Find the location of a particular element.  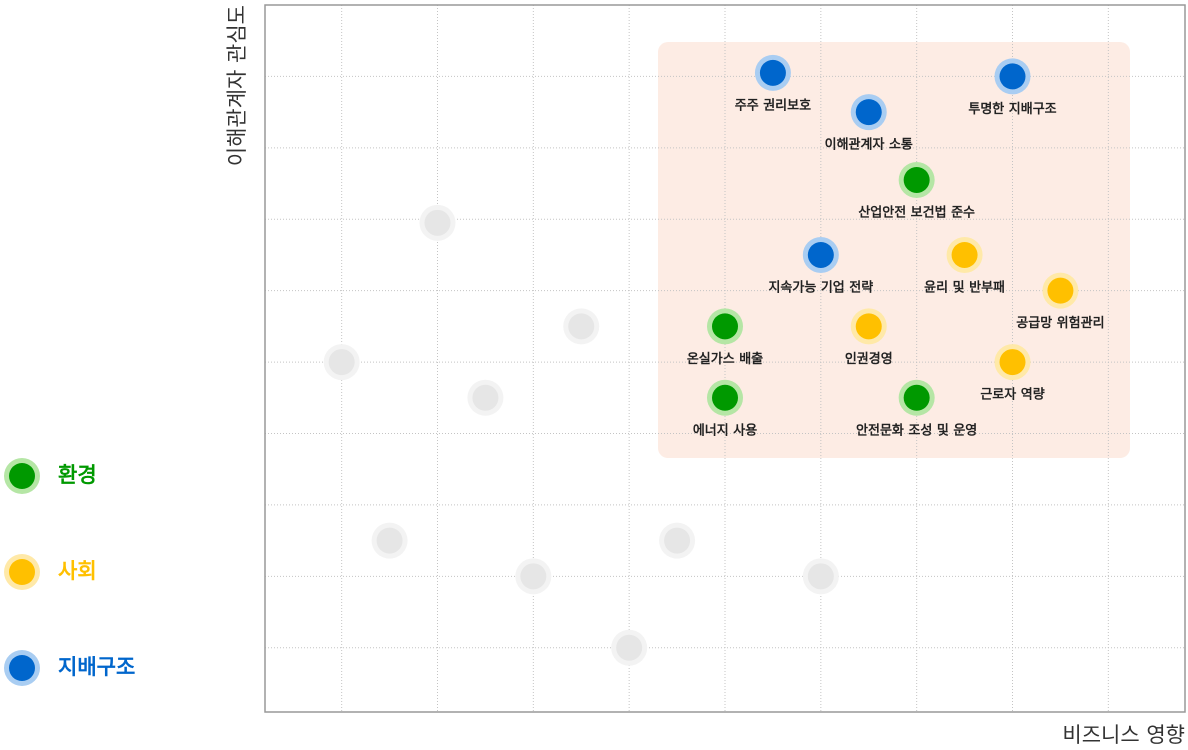

point-label: 근로자 역량 is located at coordinates (1012, 395).